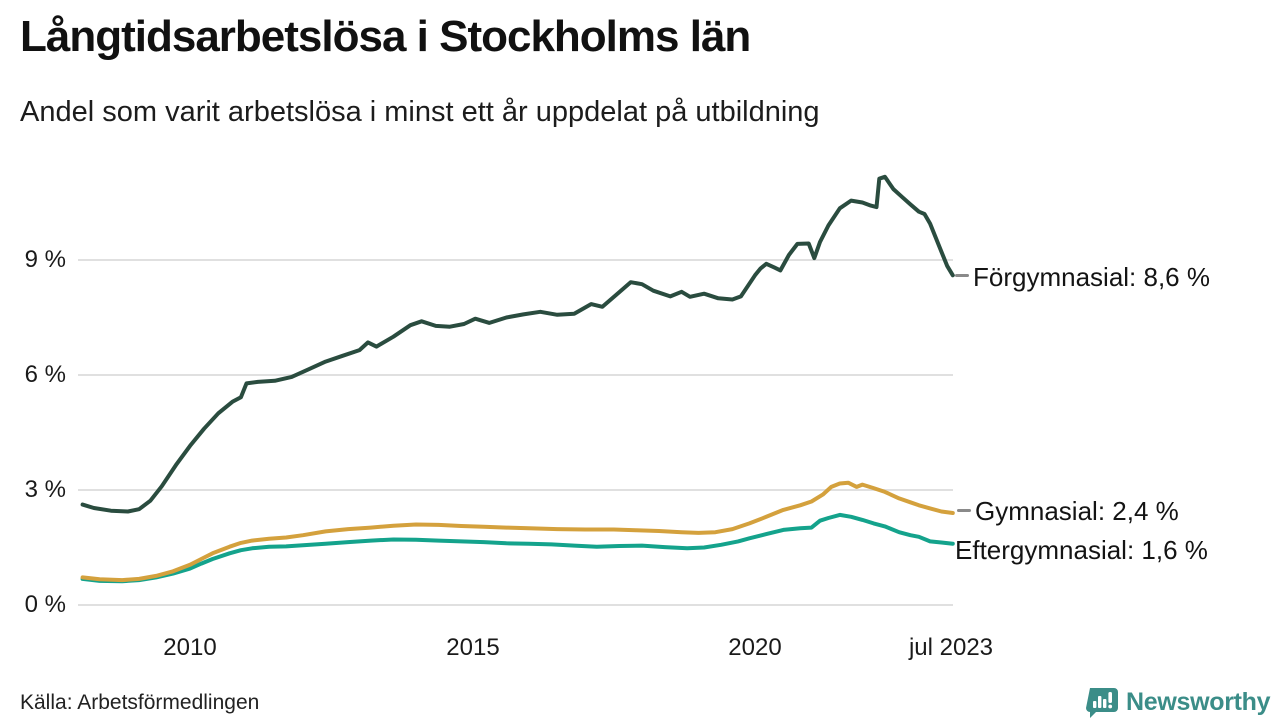 Image resolution: width=1280 pixels, height=720 pixels. What do you see at coordinates (473, 647) in the screenshot?
I see `x-tick-2015: 2015` at bounding box center [473, 647].